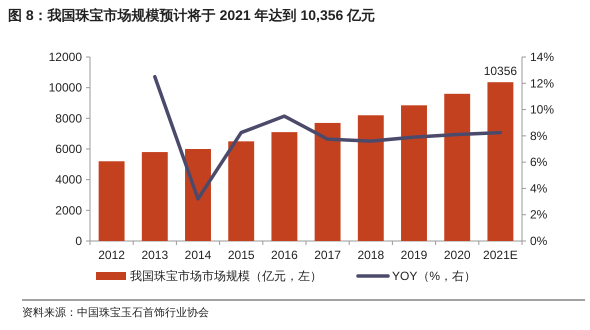 The width and height of the screenshot is (590, 330). I want to click on y-tick-label: 6000, so click(68, 149).